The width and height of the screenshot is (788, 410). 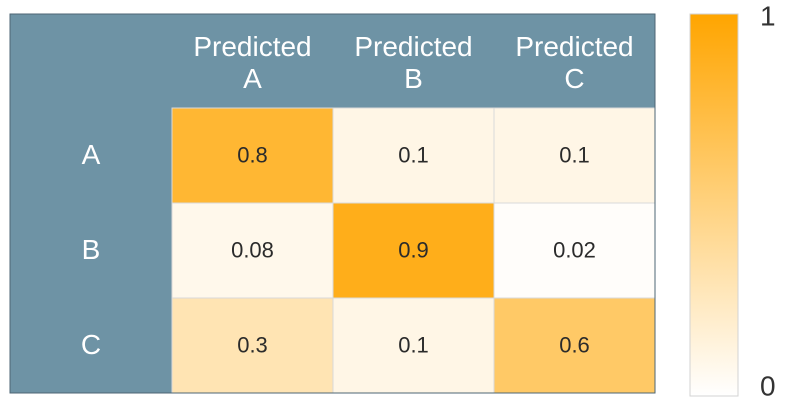 I want to click on colorbar-min-label: 0, so click(x=768, y=385).